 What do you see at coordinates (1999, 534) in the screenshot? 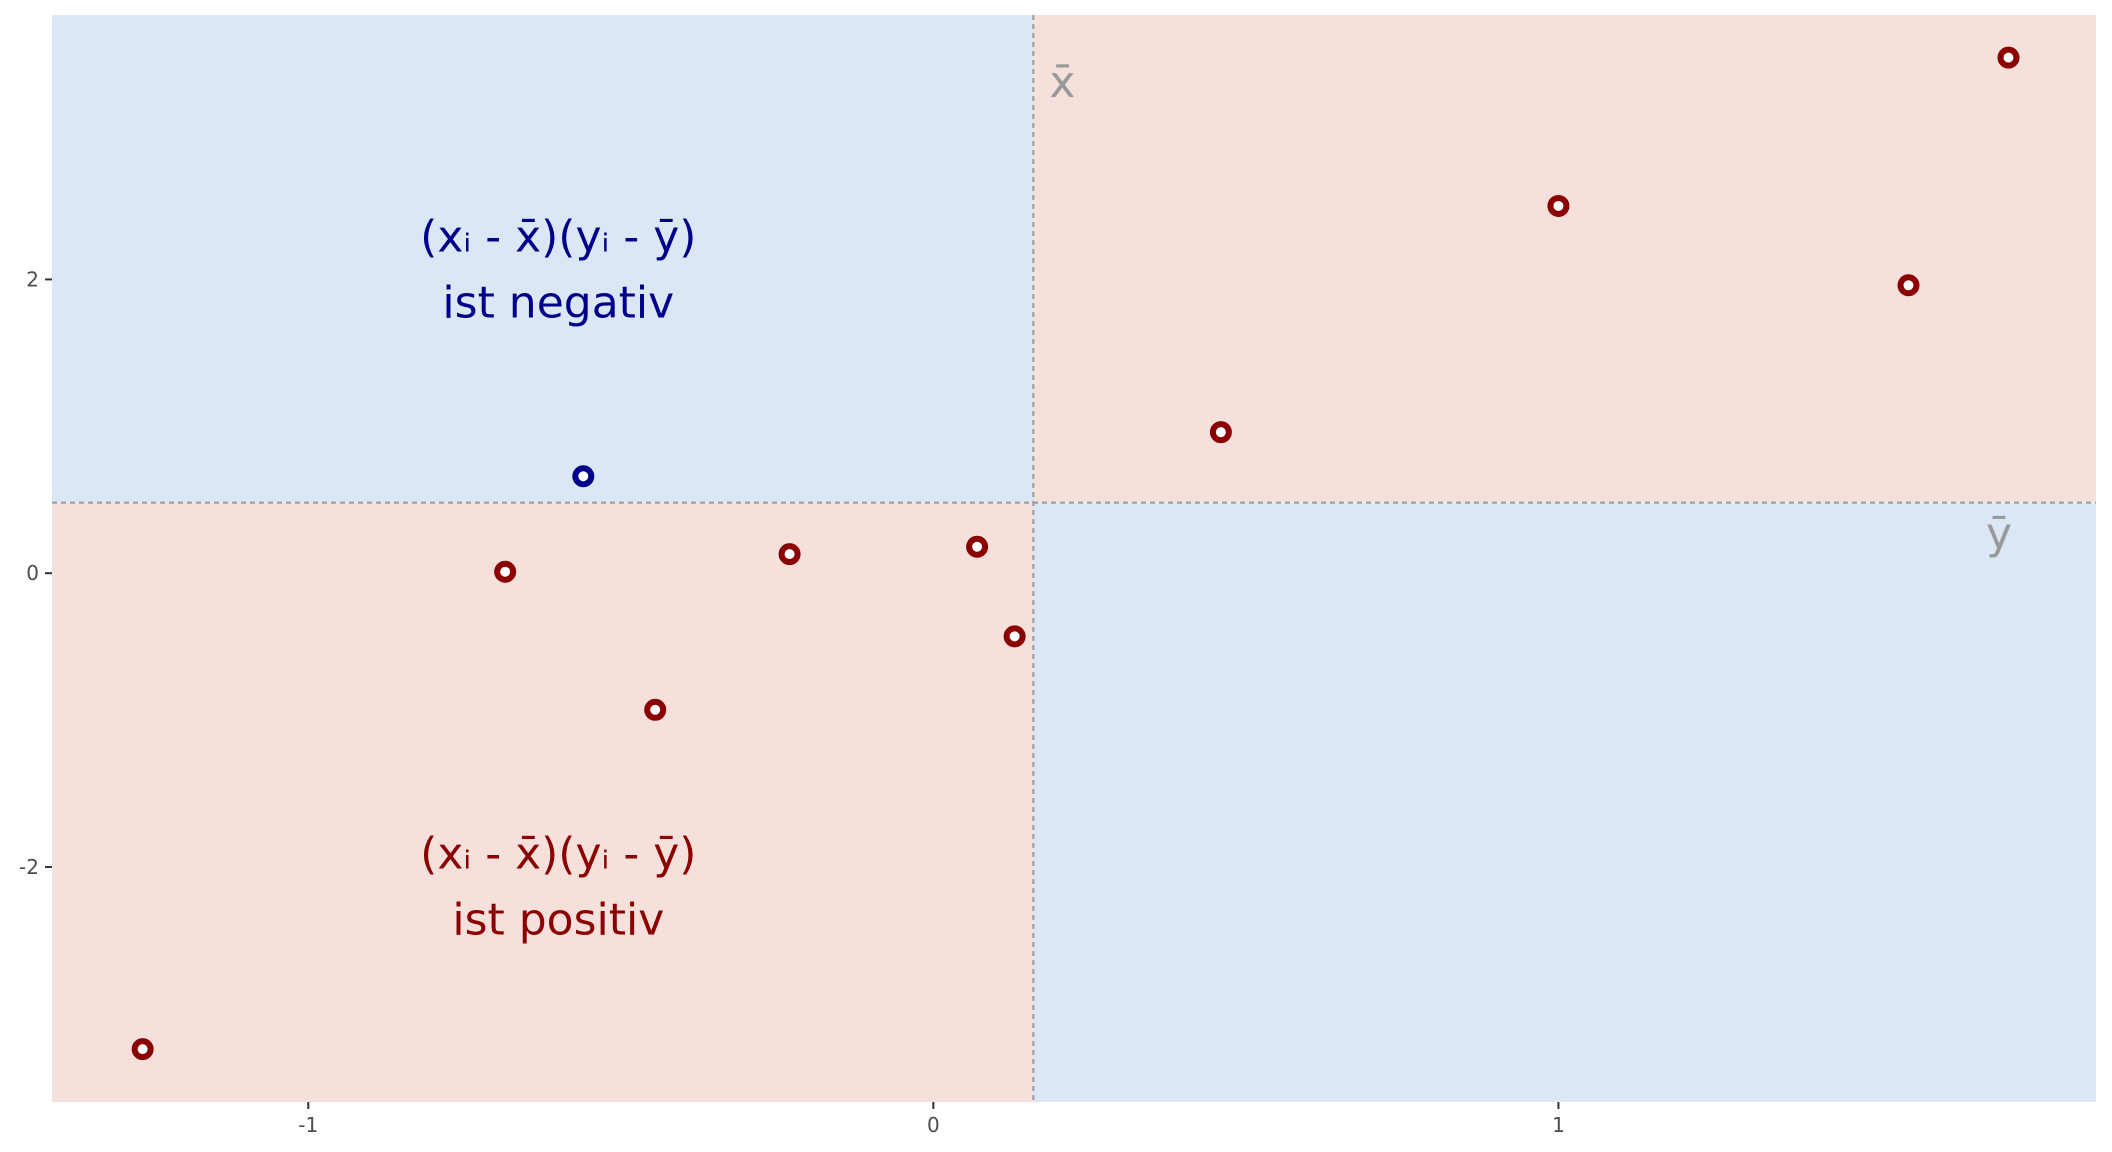
I see `mean-y-label: ȳ` at bounding box center [1999, 534].